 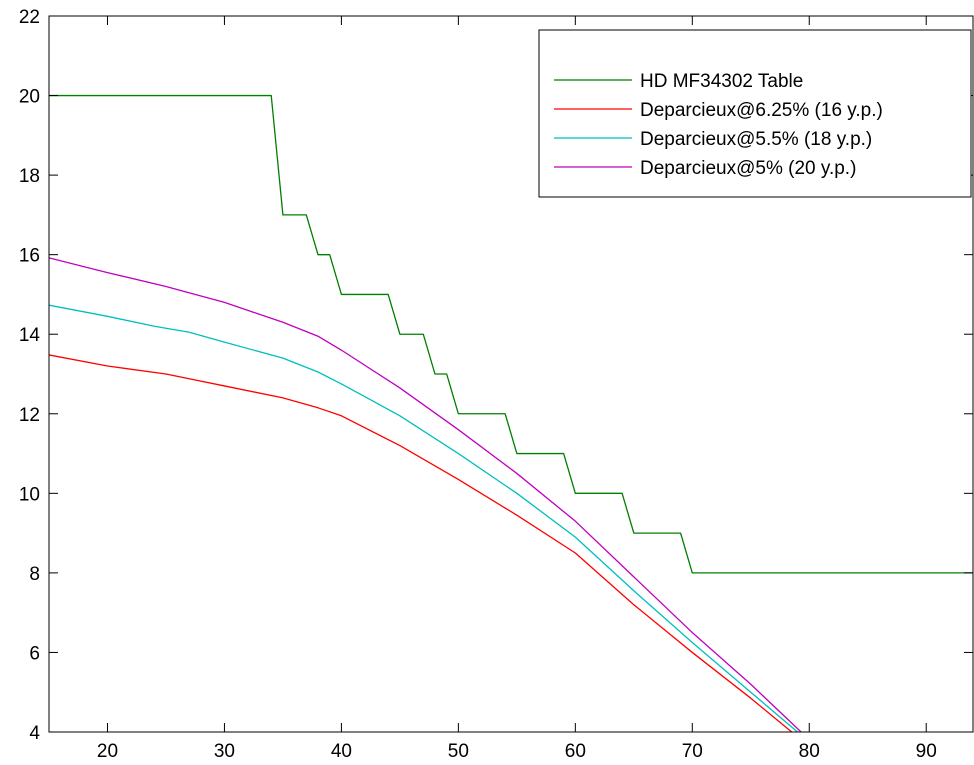 What do you see at coordinates (341, 751) in the screenshot?
I see `x-tick-label: 40` at bounding box center [341, 751].